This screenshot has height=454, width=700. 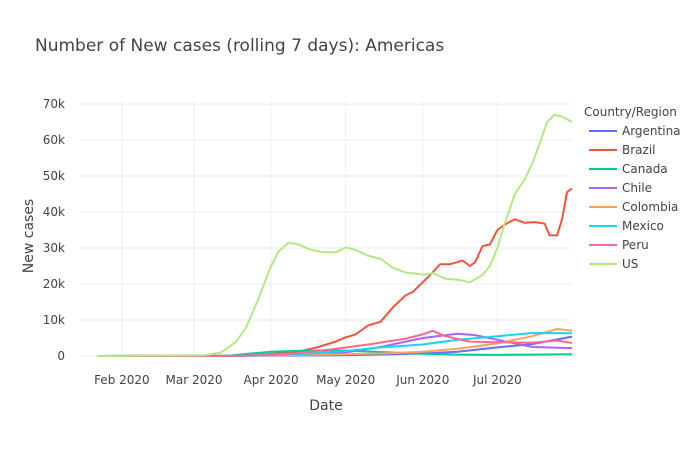 What do you see at coordinates (613, 264) in the screenshot?
I see `legend-item-us: US` at bounding box center [613, 264].